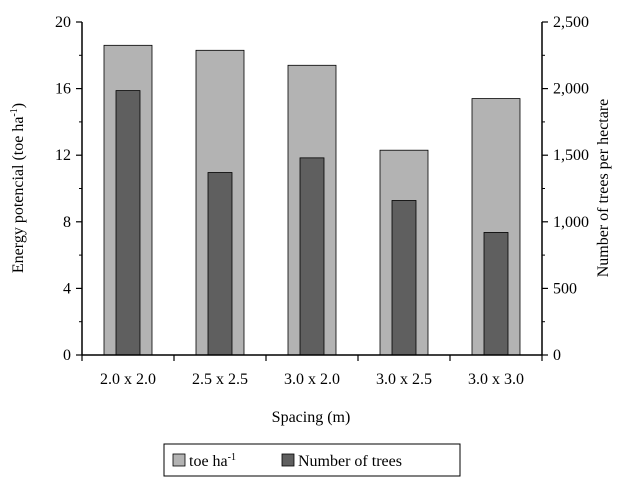 Image resolution: width=633 pixels, height=504 pixels. I want to click on legend-label-toe-main: toe ha, so click(208, 461).